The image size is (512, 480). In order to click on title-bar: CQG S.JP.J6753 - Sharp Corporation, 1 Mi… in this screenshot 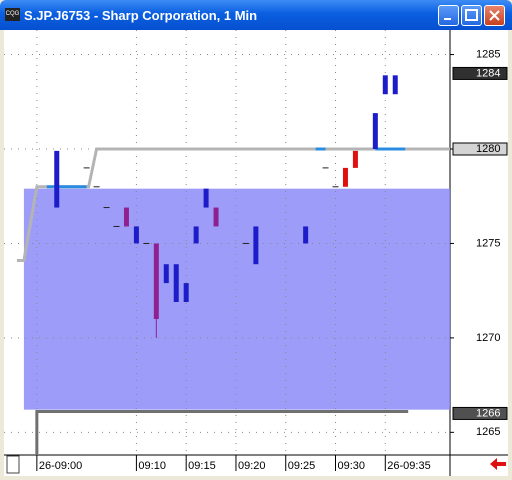, I will do `click(256, 15)`.